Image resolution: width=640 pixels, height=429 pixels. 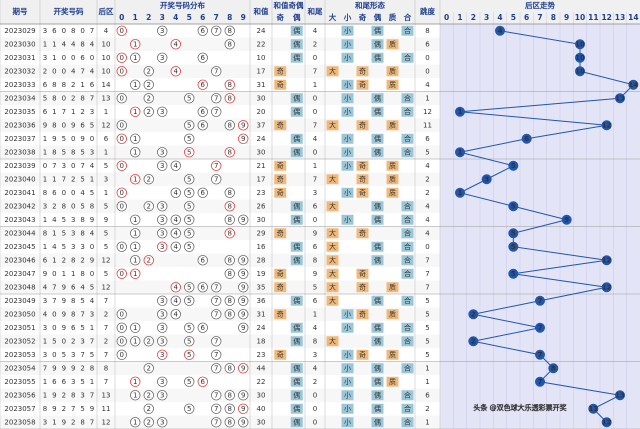 What do you see at coordinates (162, 17) in the screenshot?
I see `header-digit: 3` at bounding box center [162, 17].